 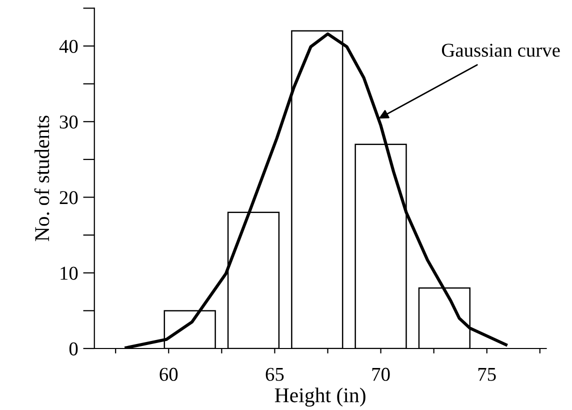 What do you see at coordinates (169, 374) in the screenshot?
I see `x-tick-label: 60` at bounding box center [169, 374].